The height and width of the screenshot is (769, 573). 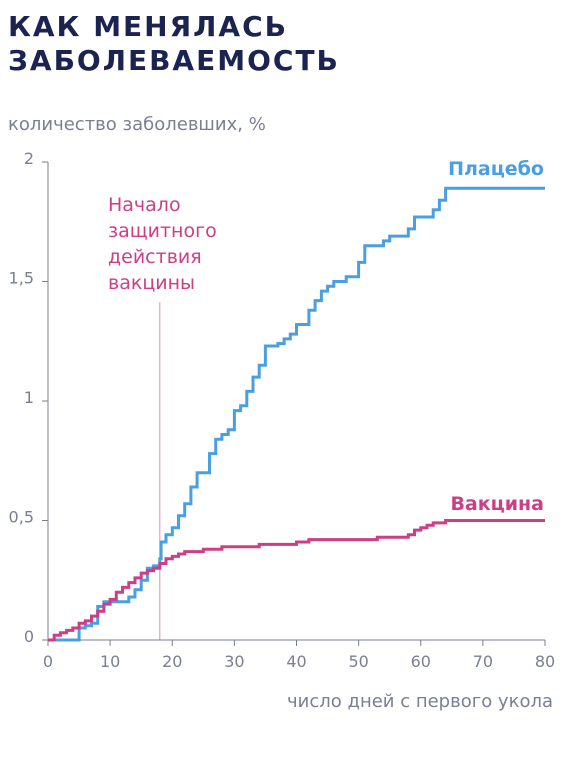 What do you see at coordinates (162, 417) in the screenshot?
I see `annotation: Начало защитного действия вакцины` at bounding box center [162, 417].